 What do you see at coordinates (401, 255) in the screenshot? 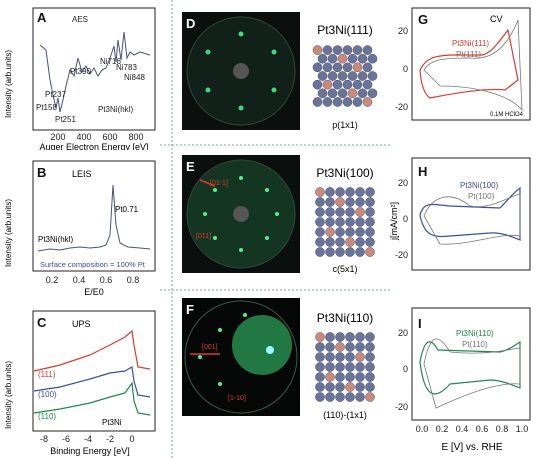
I see `h-ytick-m20: -20` at bounding box center [401, 255].